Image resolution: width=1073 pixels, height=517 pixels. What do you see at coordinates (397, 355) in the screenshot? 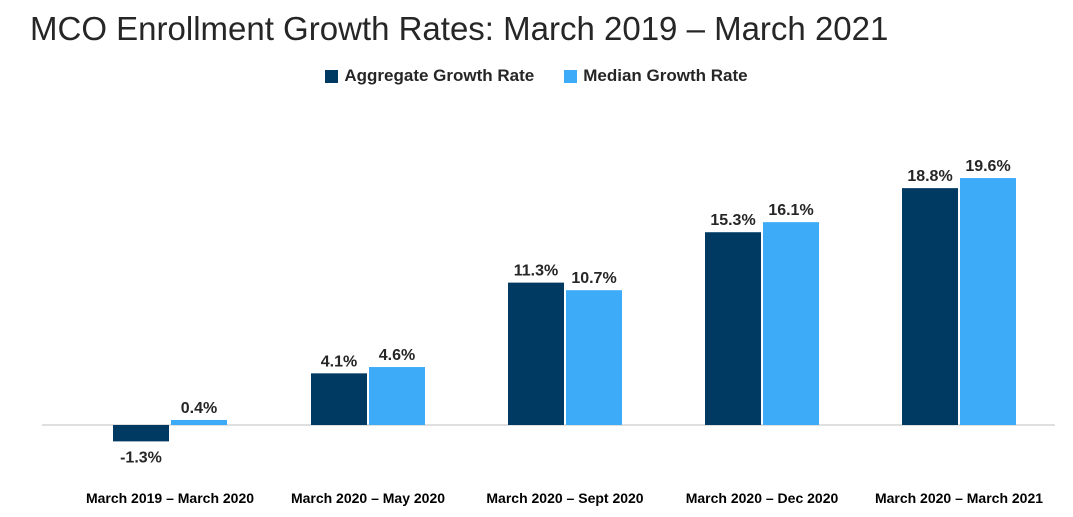
I see `data-label-median-1: 4.6%` at bounding box center [397, 355].